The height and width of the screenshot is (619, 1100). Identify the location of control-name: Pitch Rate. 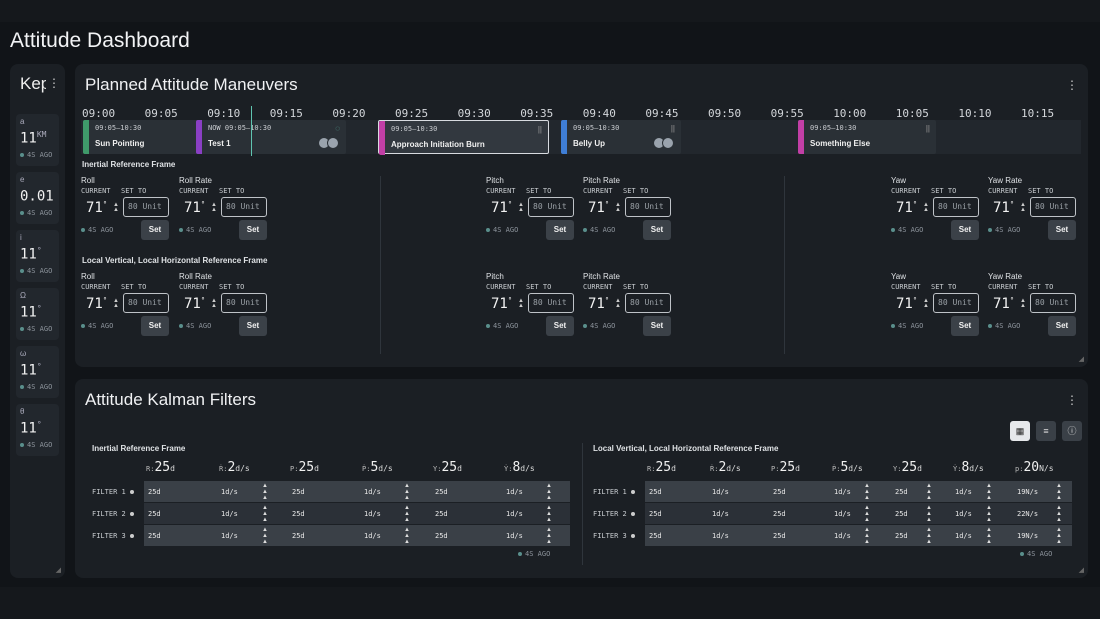
(601, 276).